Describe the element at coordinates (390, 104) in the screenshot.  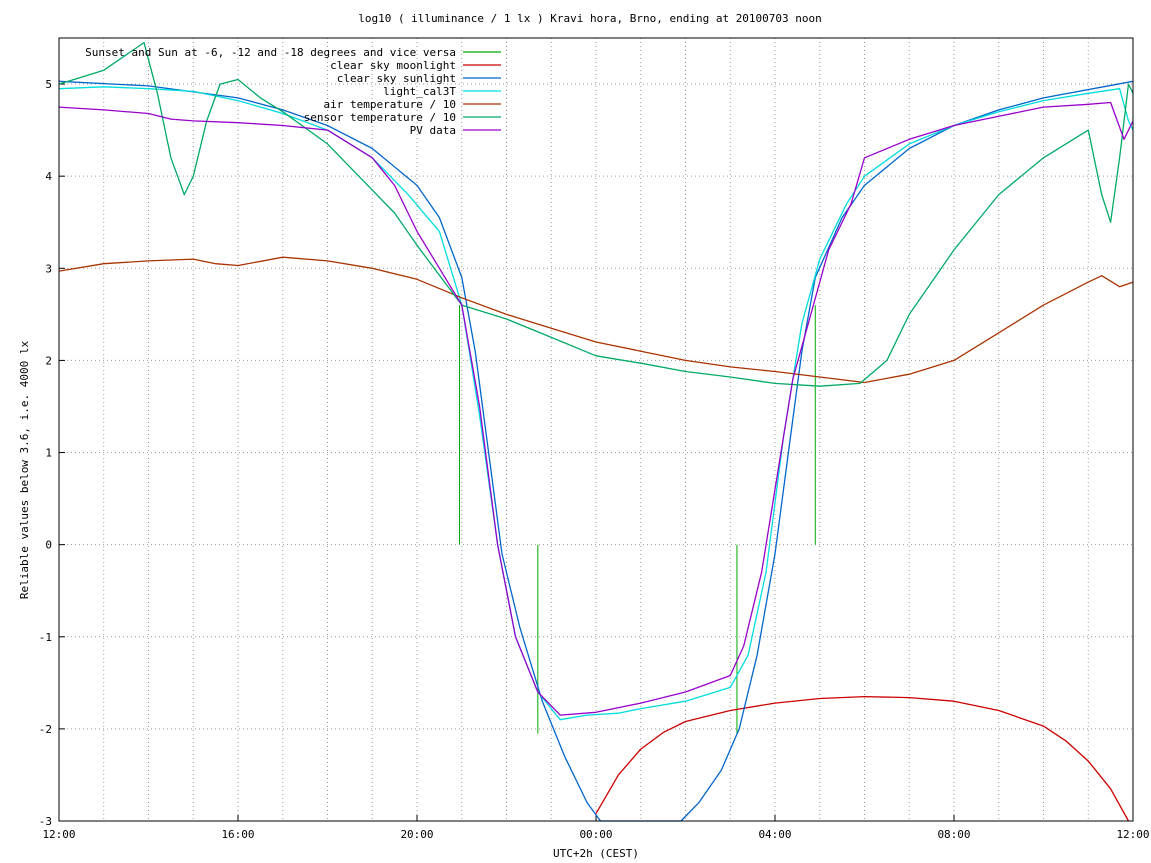
I see `legend-label: air temperature / 10` at that location.